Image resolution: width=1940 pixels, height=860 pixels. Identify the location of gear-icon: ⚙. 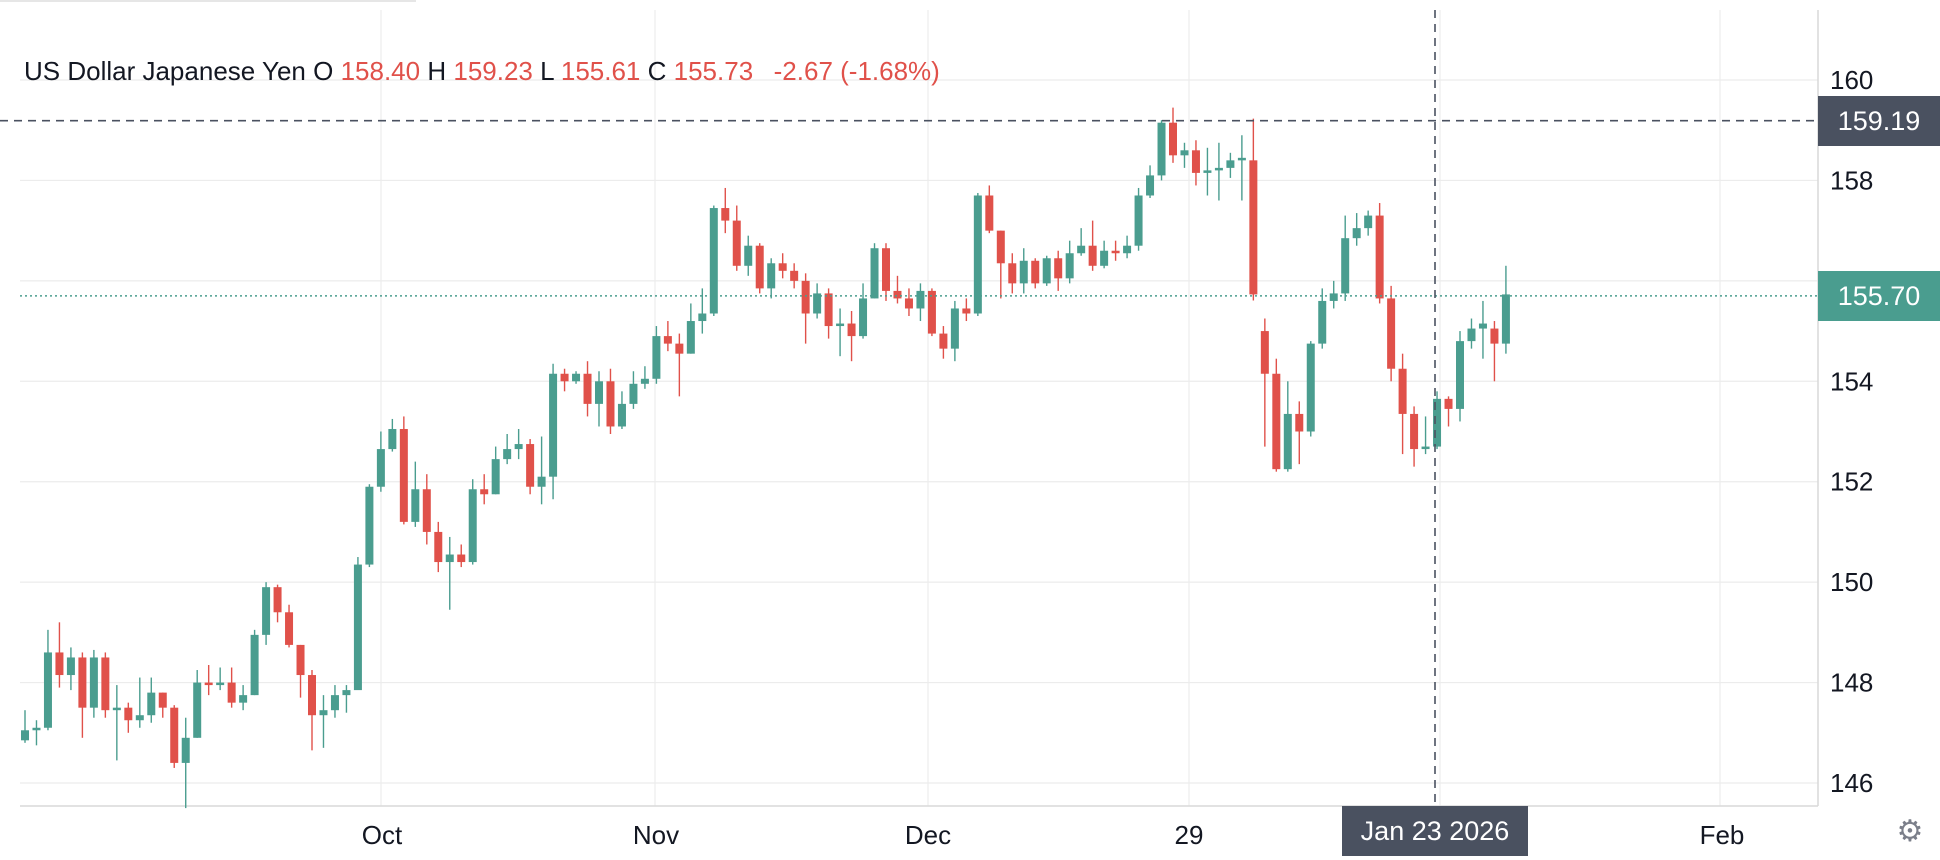
(1910, 831).